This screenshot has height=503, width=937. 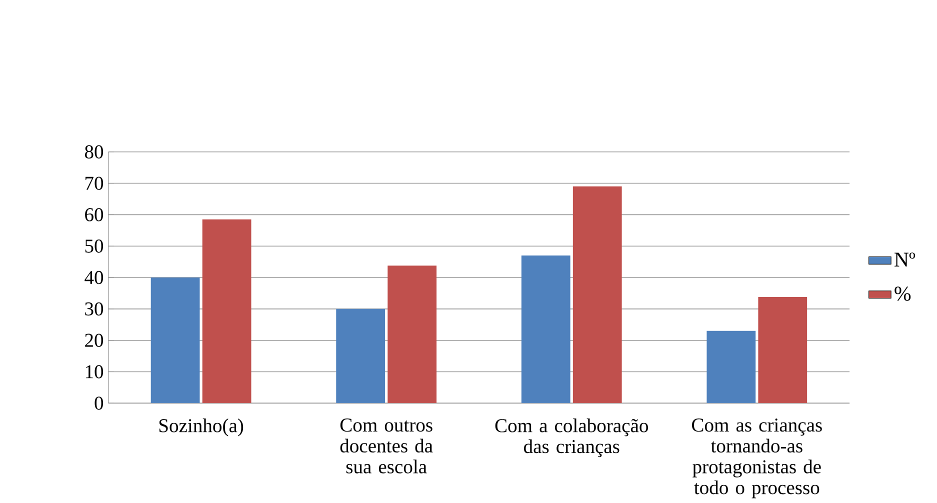 I want to click on y-tick-label: 60, so click(x=94, y=215).